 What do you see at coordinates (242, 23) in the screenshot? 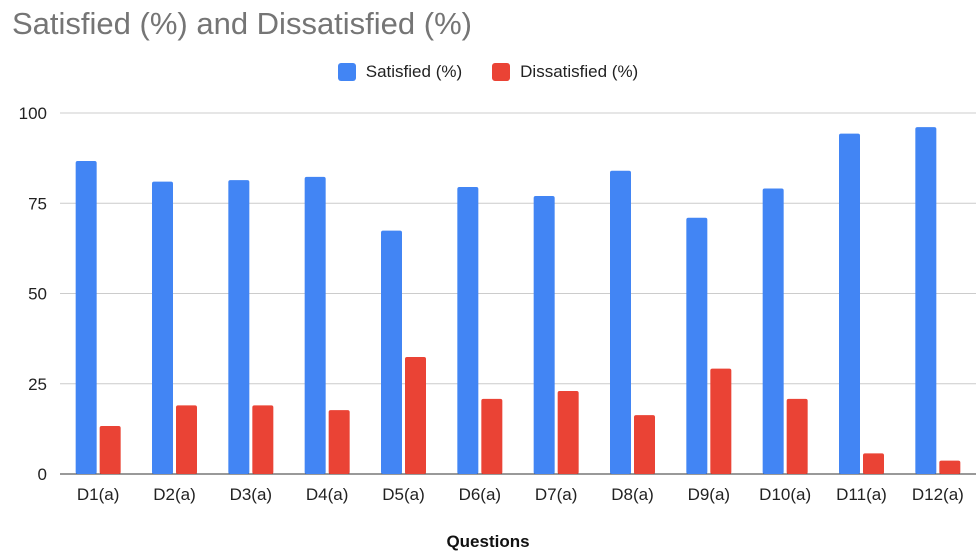
I see `chart-title: Satisfied (%) and Dissatisfied (%)` at bounding box center [242, 23].